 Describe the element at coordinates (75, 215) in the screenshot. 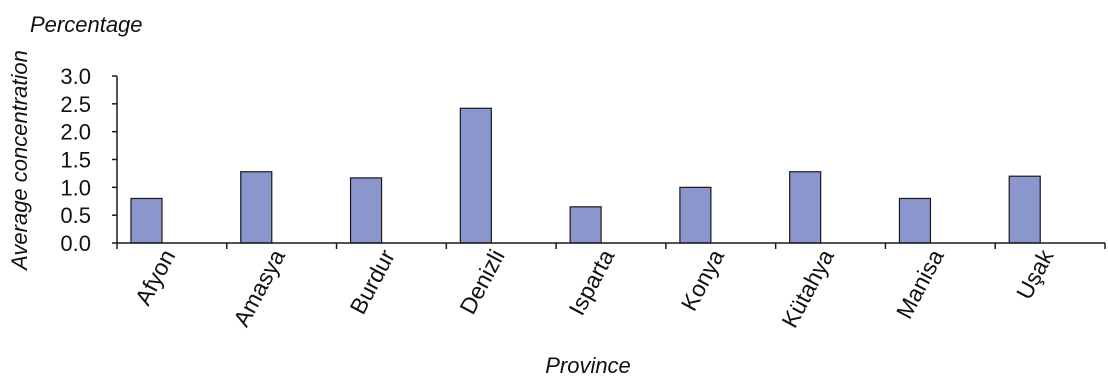

I see `y-tick-label: 0.5` at that location.